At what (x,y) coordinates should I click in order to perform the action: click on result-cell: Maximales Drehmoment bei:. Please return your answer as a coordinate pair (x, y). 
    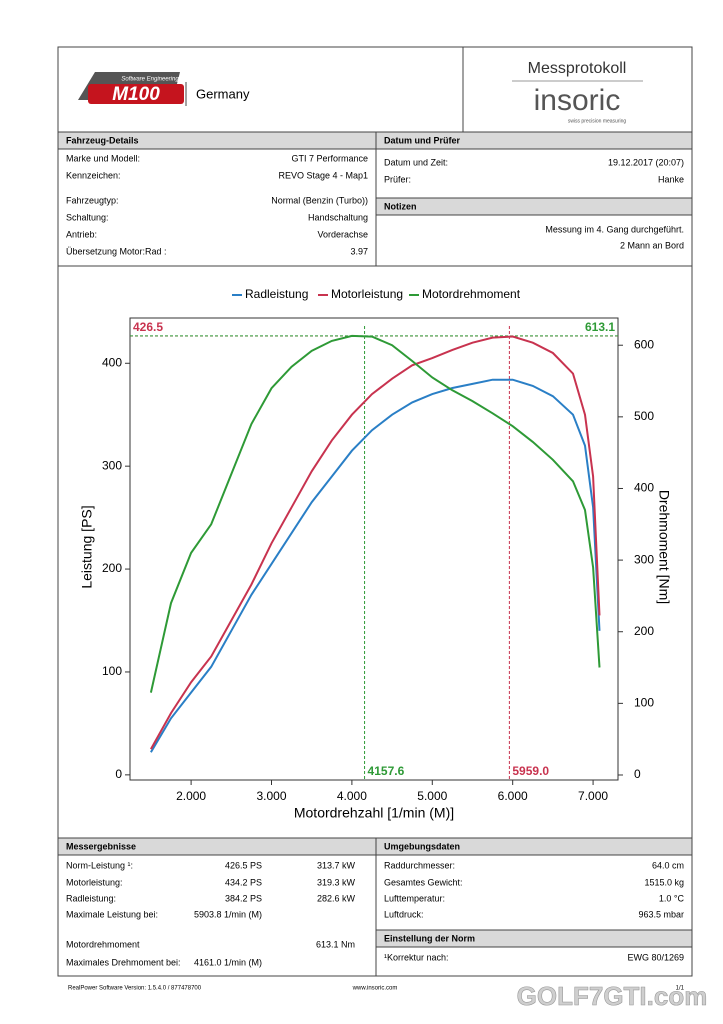
    Looking at the image, I should click on (123, 962).